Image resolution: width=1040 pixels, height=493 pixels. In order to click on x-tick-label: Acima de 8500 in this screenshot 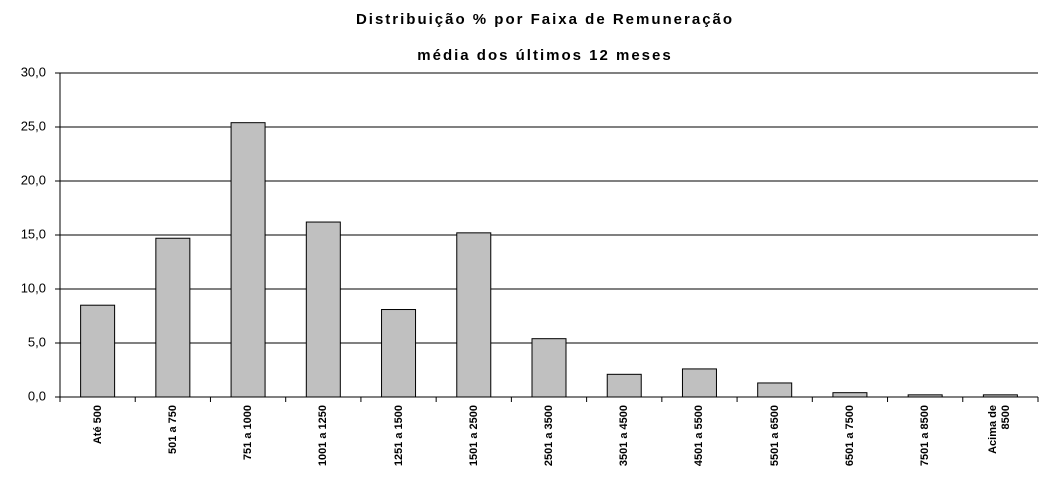, I will do `click(1000, 429)`.